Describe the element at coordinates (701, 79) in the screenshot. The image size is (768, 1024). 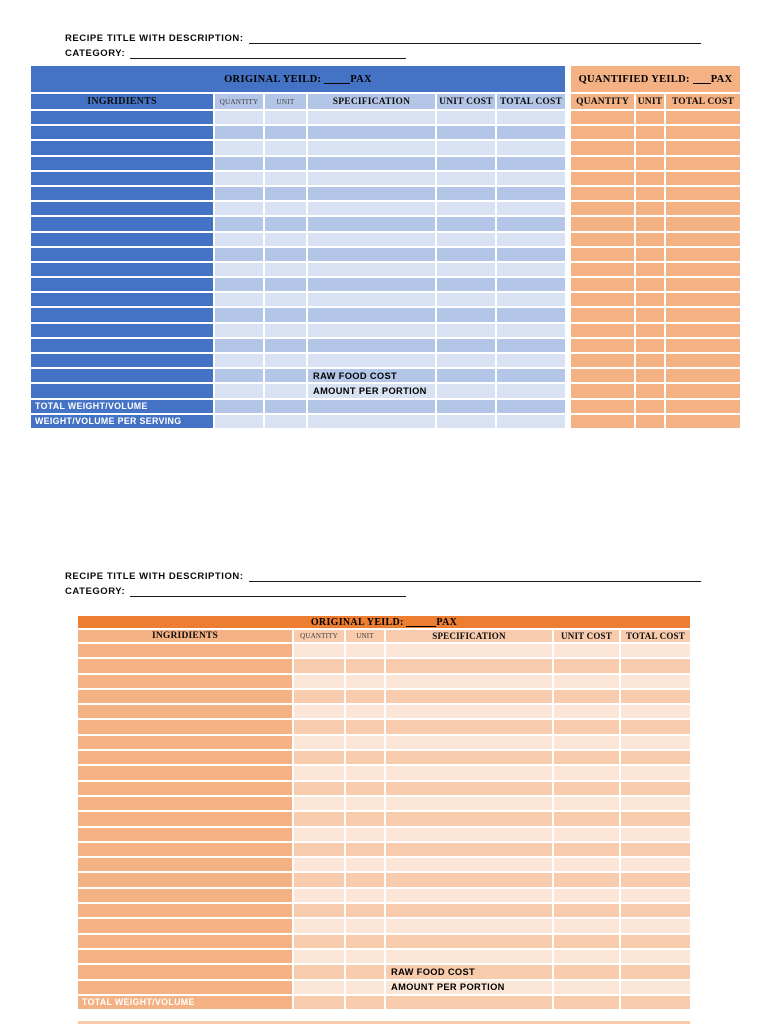
I see `quantified-pax-blank` at that location.